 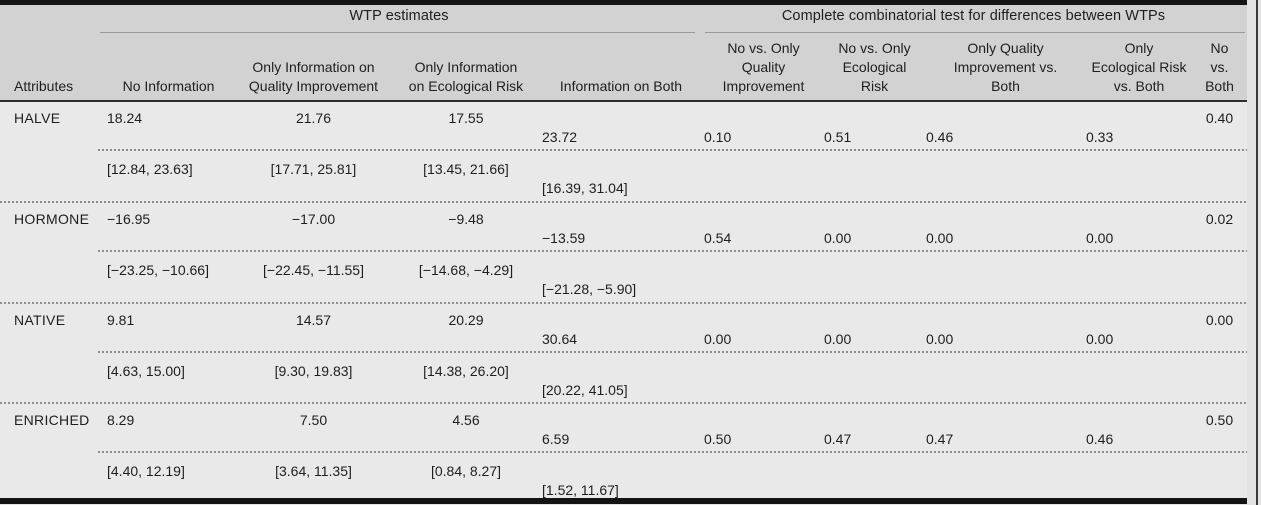 I want to click on p-value-cell: 0.40, so click(x=1219, y=118).